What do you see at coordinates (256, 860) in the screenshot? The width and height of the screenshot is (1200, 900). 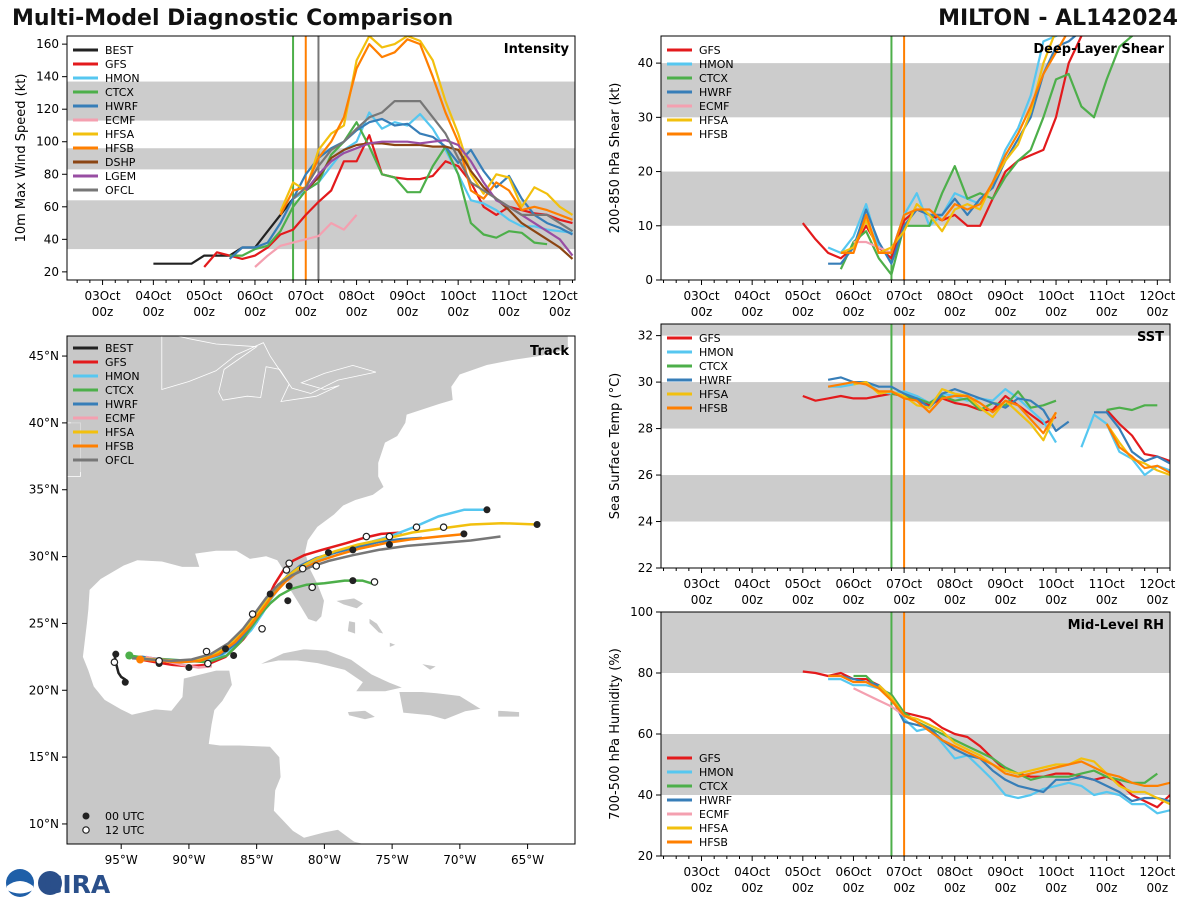 I see `track-lon-label: 85°W` at bounding box center [256, 860].